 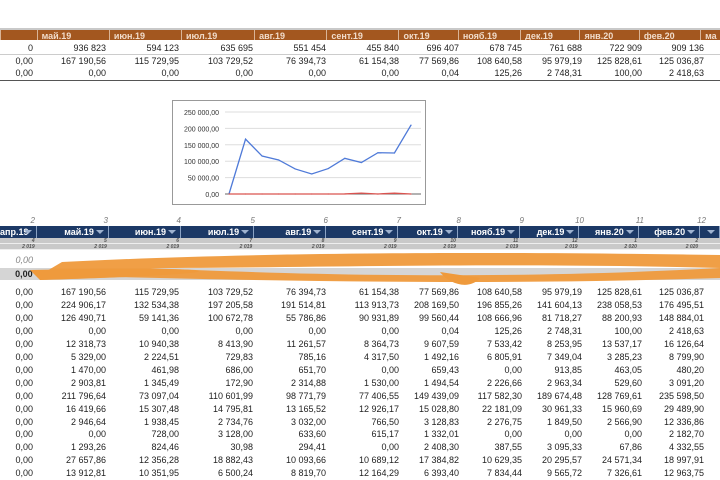 What do you see at coordinates (686, 330) in the screenshot?
I see `table-row-cell: 2 418,63` at bounding box center [686, 330].